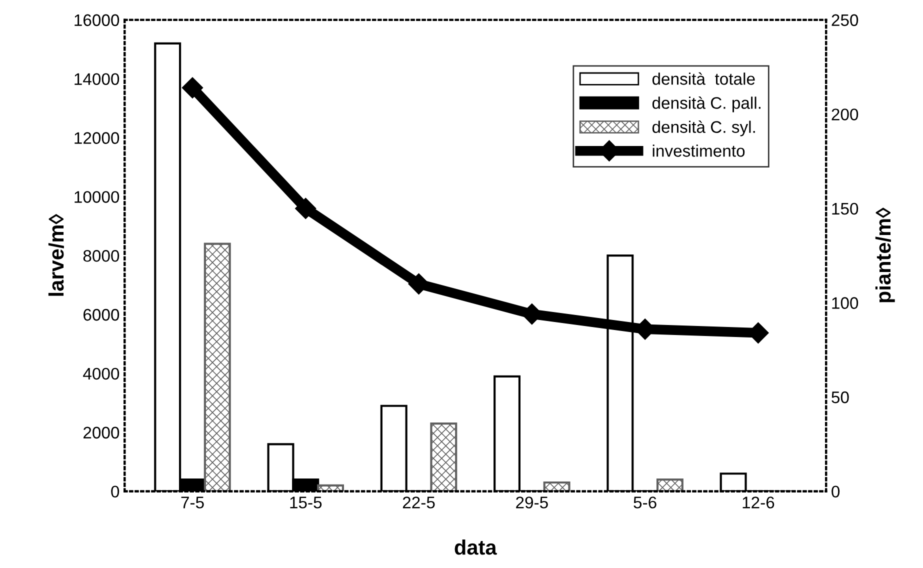 This screenshot has height=568, width=923. What do you see at coordinates (97, 197) in the screenshot?
I see `y-tick-label: 10000` at bounding box center [97, 197].